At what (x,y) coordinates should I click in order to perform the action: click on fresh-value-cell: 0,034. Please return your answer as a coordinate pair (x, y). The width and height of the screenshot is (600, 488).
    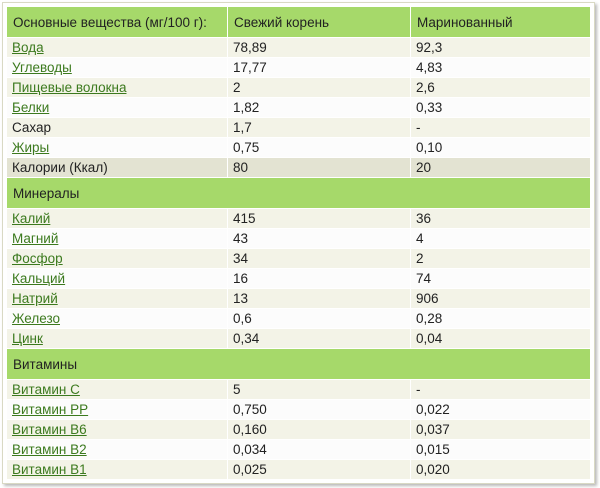
    Looking at the image, I should click on (319, 450).